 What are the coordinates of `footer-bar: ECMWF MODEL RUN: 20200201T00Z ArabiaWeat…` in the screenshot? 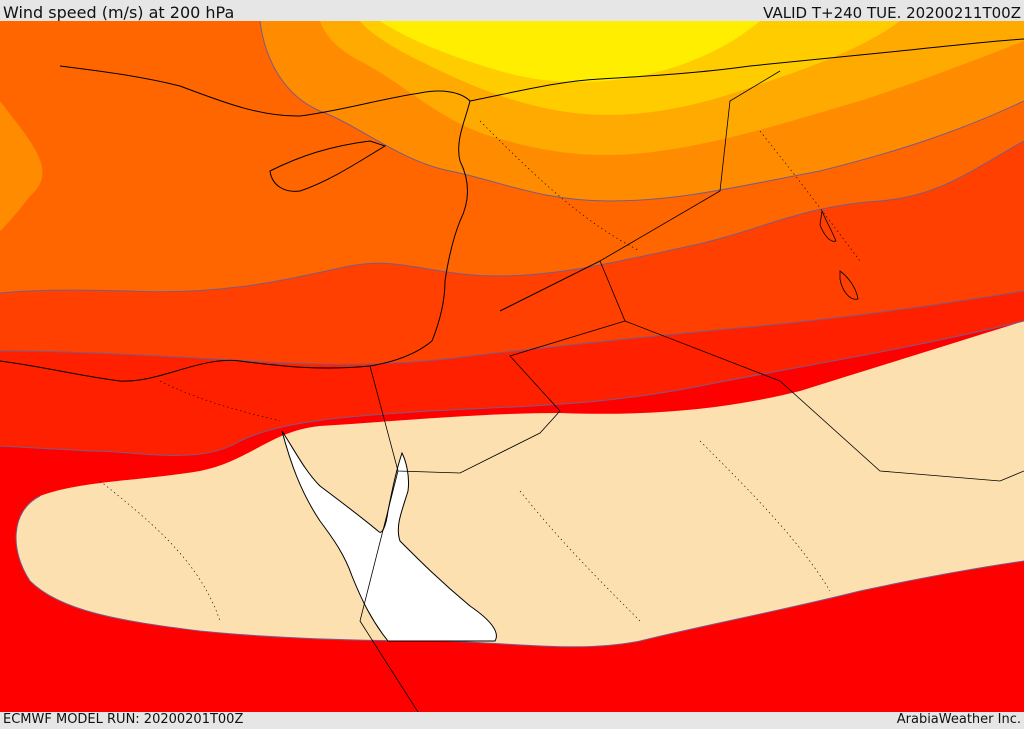 It's located at (512, 720).